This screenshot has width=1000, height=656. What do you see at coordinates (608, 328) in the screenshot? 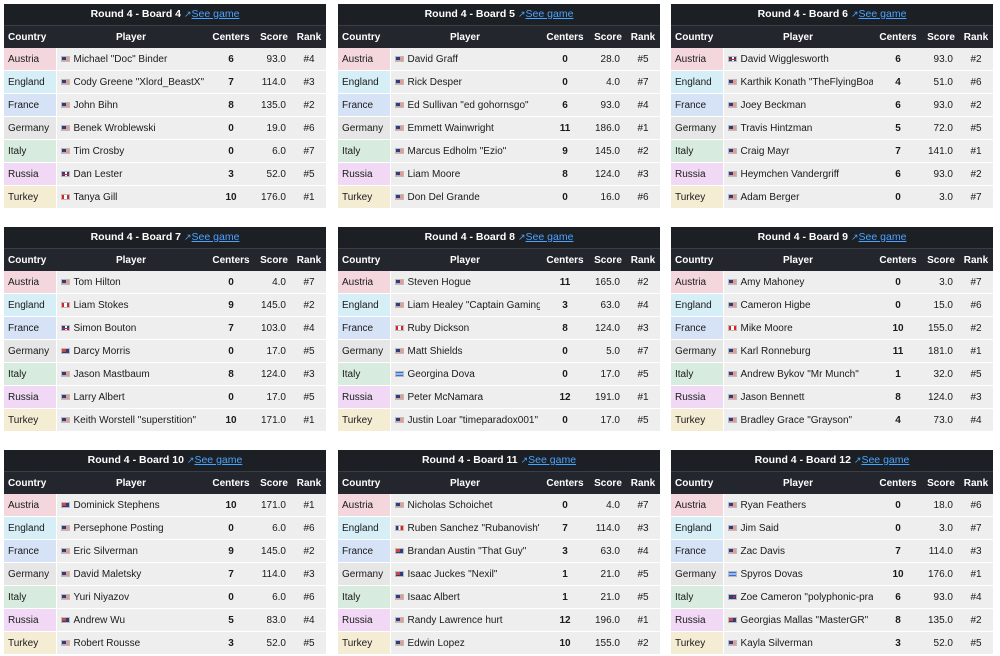
I see `score-cell: 124.0` at bounding box center [608, 328].